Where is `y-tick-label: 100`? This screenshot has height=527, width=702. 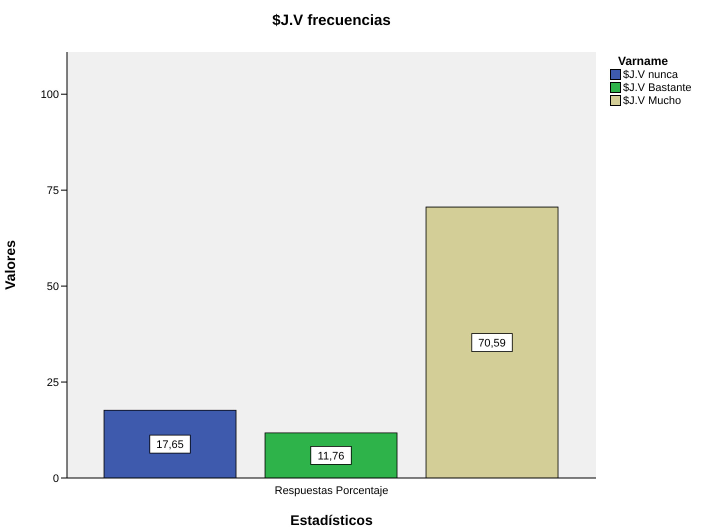
y-tick-label: 100 is located at coordinates (49, 95).